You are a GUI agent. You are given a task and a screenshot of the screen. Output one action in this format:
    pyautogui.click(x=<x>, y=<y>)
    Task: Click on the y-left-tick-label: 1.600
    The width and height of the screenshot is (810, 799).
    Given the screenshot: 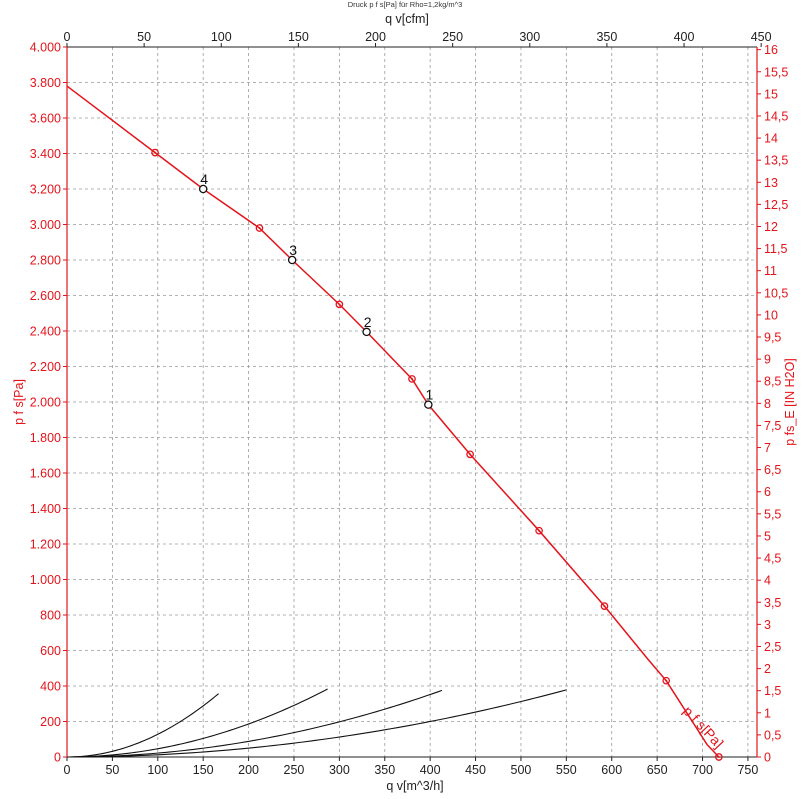 What is the action you would take?
    pyautogui.click(x=45, y=474)
    